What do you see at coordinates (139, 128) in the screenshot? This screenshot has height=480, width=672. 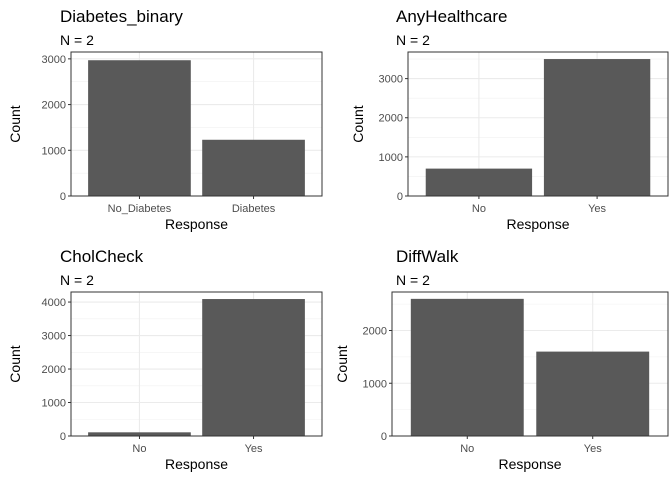 I see `bar-no-diabetes` at bounding box center [139, 128].